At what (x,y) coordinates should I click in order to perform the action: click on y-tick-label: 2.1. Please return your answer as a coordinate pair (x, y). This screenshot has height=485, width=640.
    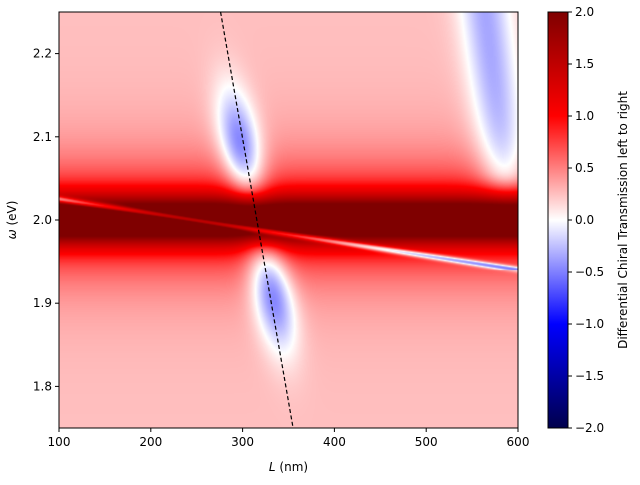
    Looking at the image, I should click on (42, 137).